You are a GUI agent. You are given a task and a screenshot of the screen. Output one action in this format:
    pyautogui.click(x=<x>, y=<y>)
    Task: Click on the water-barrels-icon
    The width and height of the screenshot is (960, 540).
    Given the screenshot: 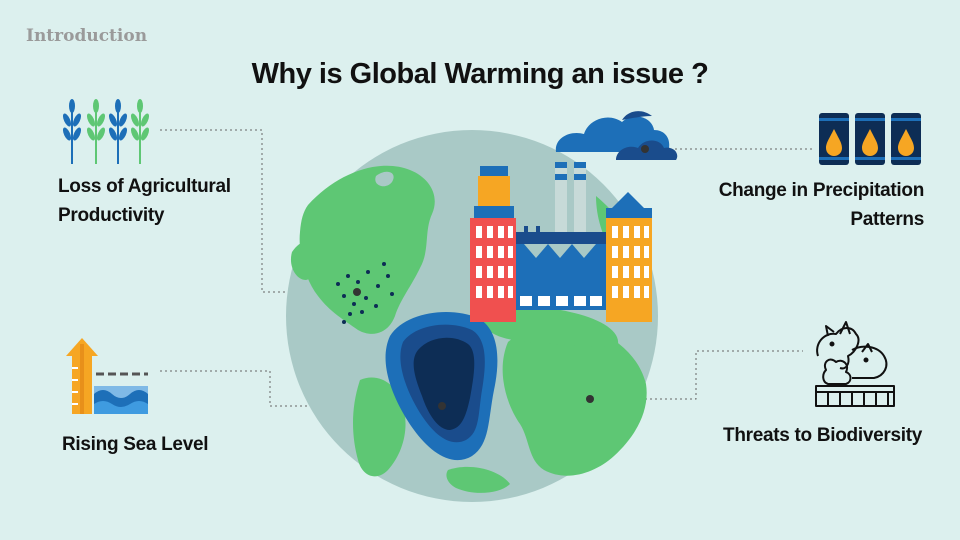 What is the action you would take?
    pyautogui.click(x=870, y=139)
    